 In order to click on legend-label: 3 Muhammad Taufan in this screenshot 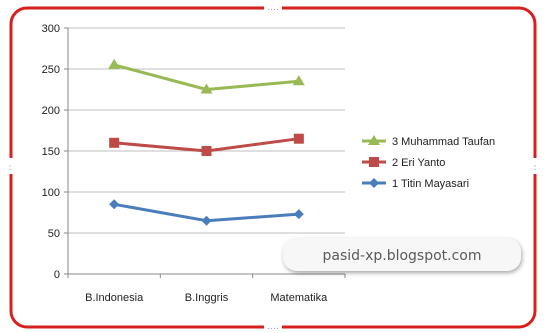, I will do `click(443, 142)`.